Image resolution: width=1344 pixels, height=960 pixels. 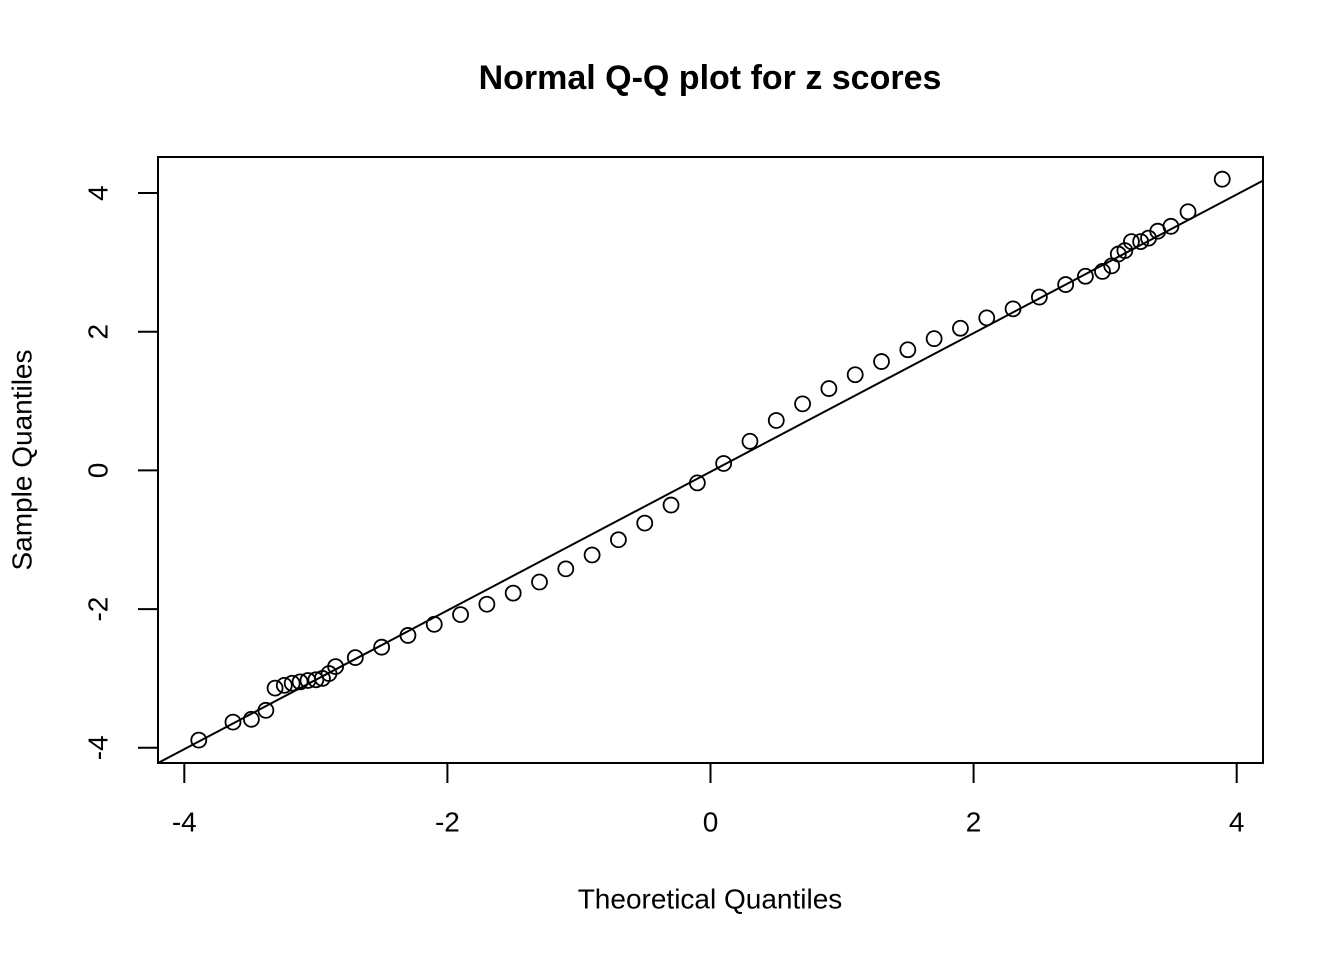 What do you see at coordinates (447, 821) in the screenshot?
I see `x-tick-label: -2` at bounding box center [447, 821].